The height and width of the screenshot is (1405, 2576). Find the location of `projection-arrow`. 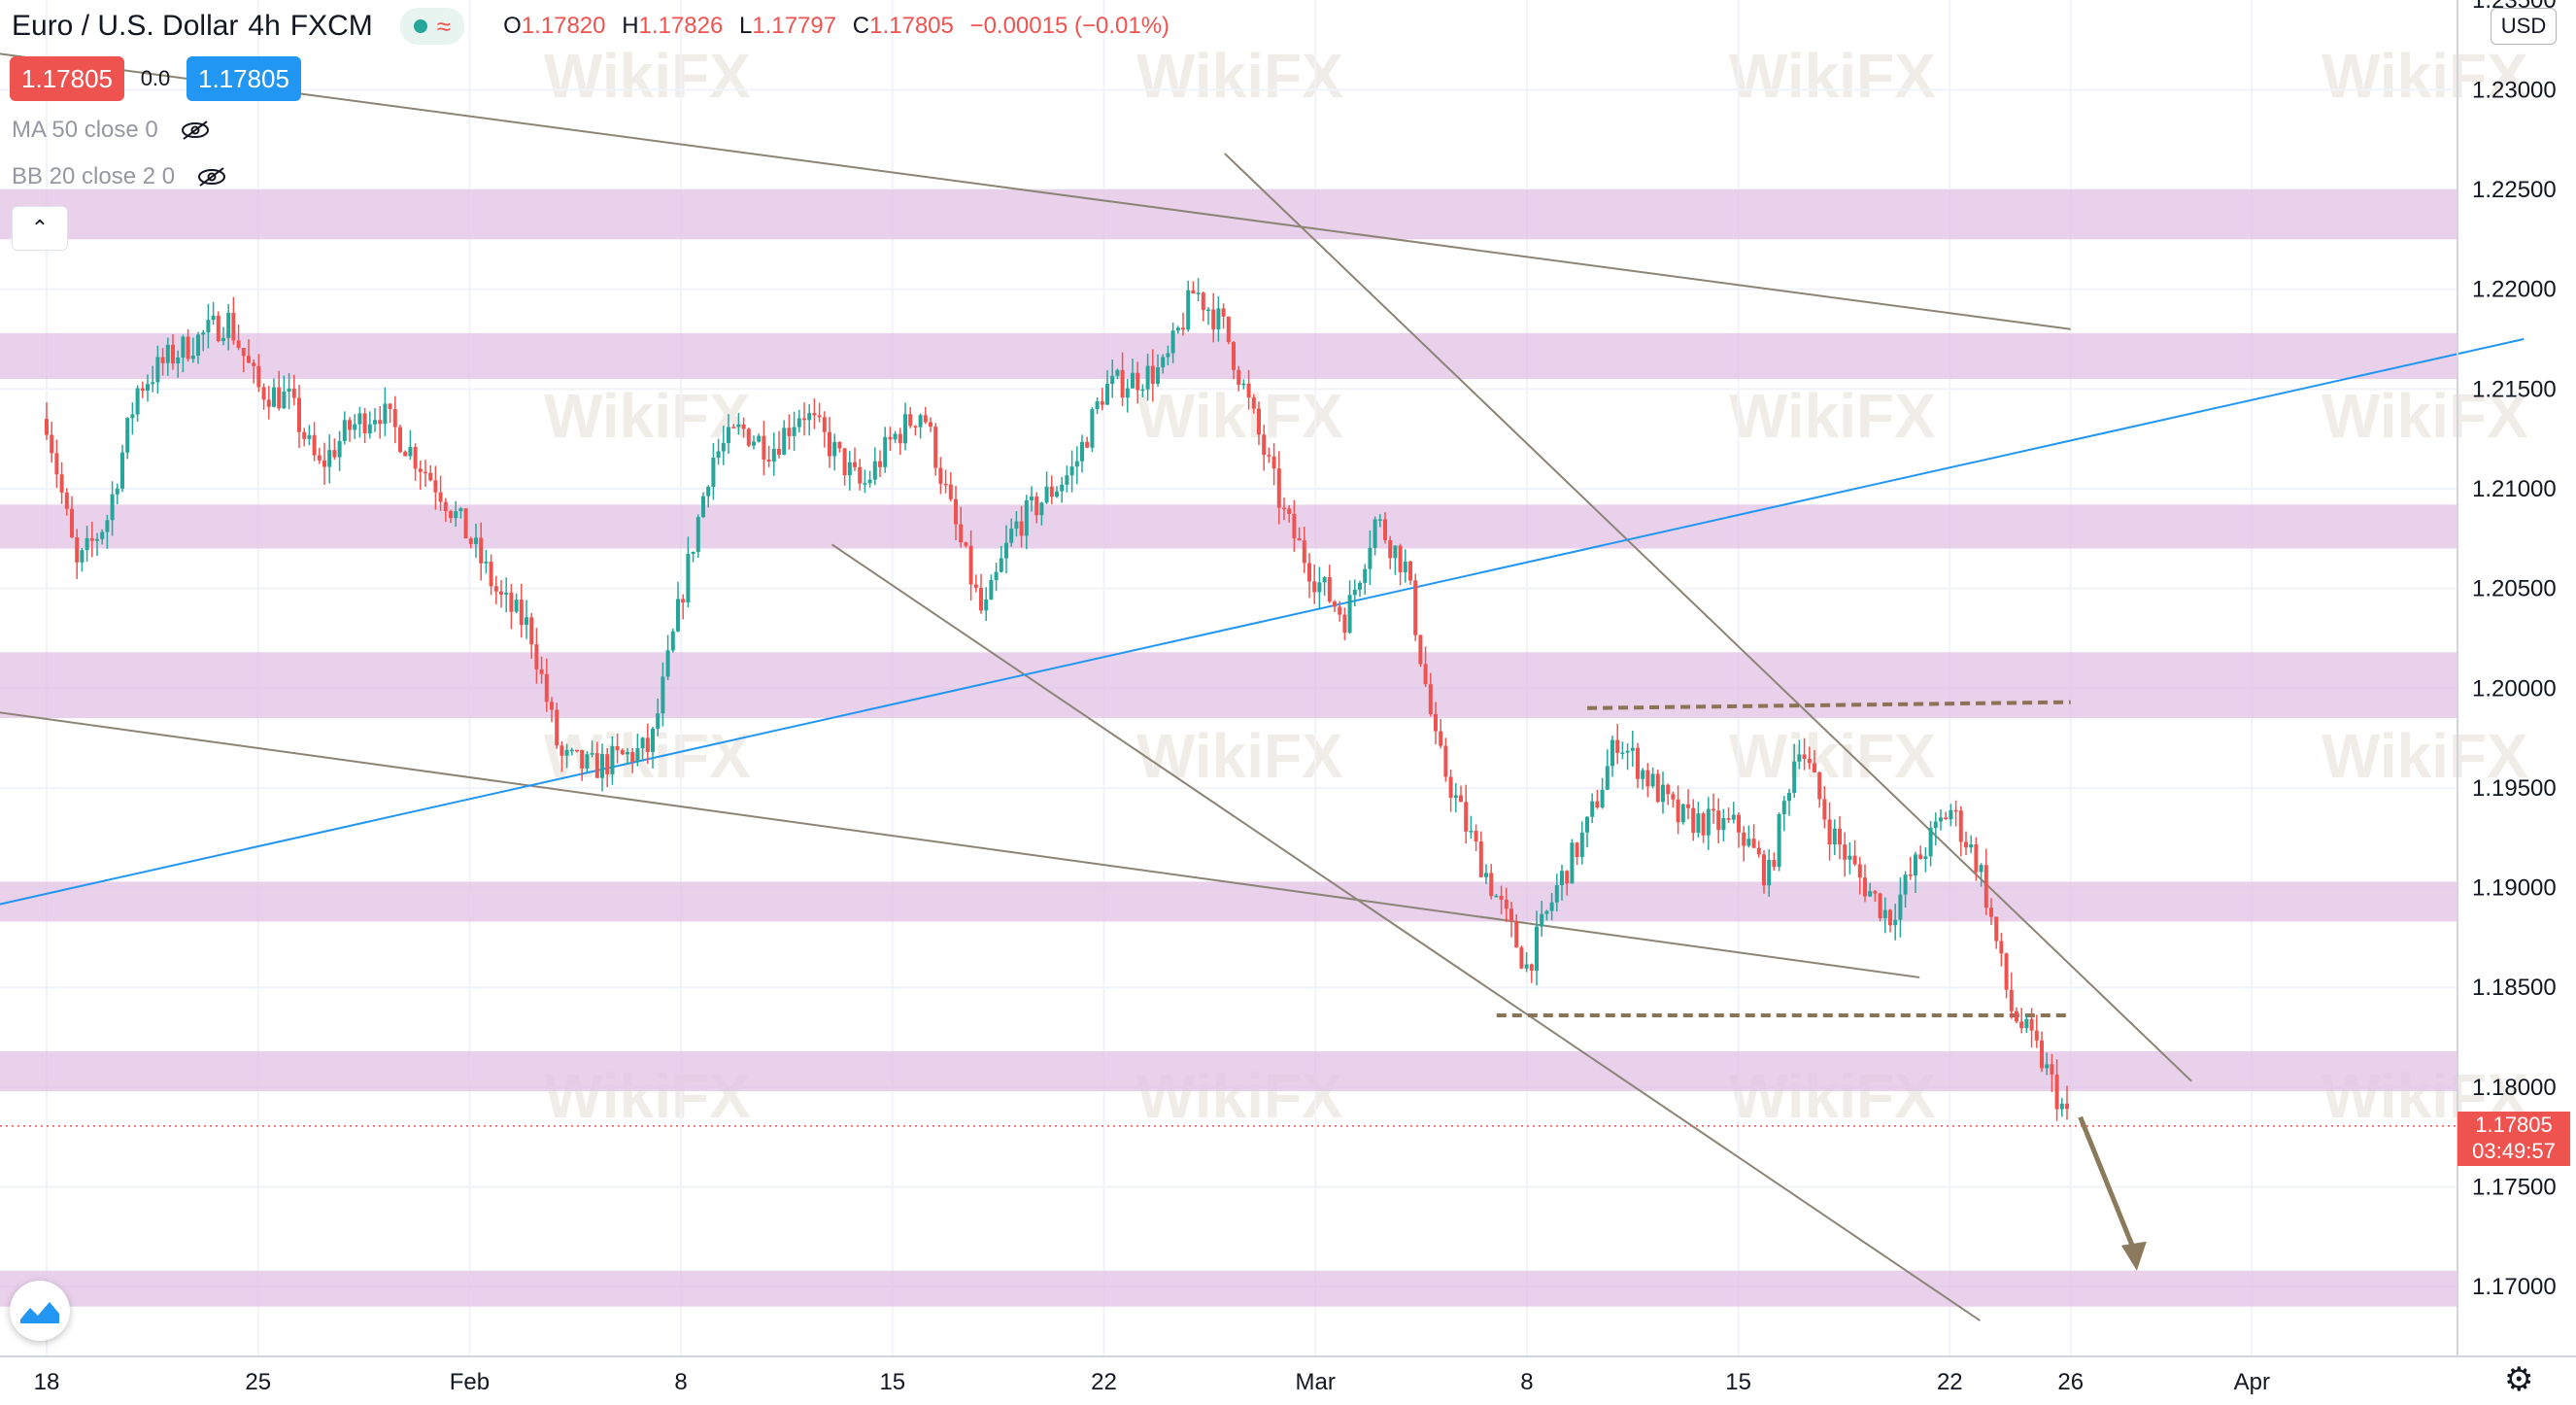

projection-arrow is located at coordinates (2112, 1193).